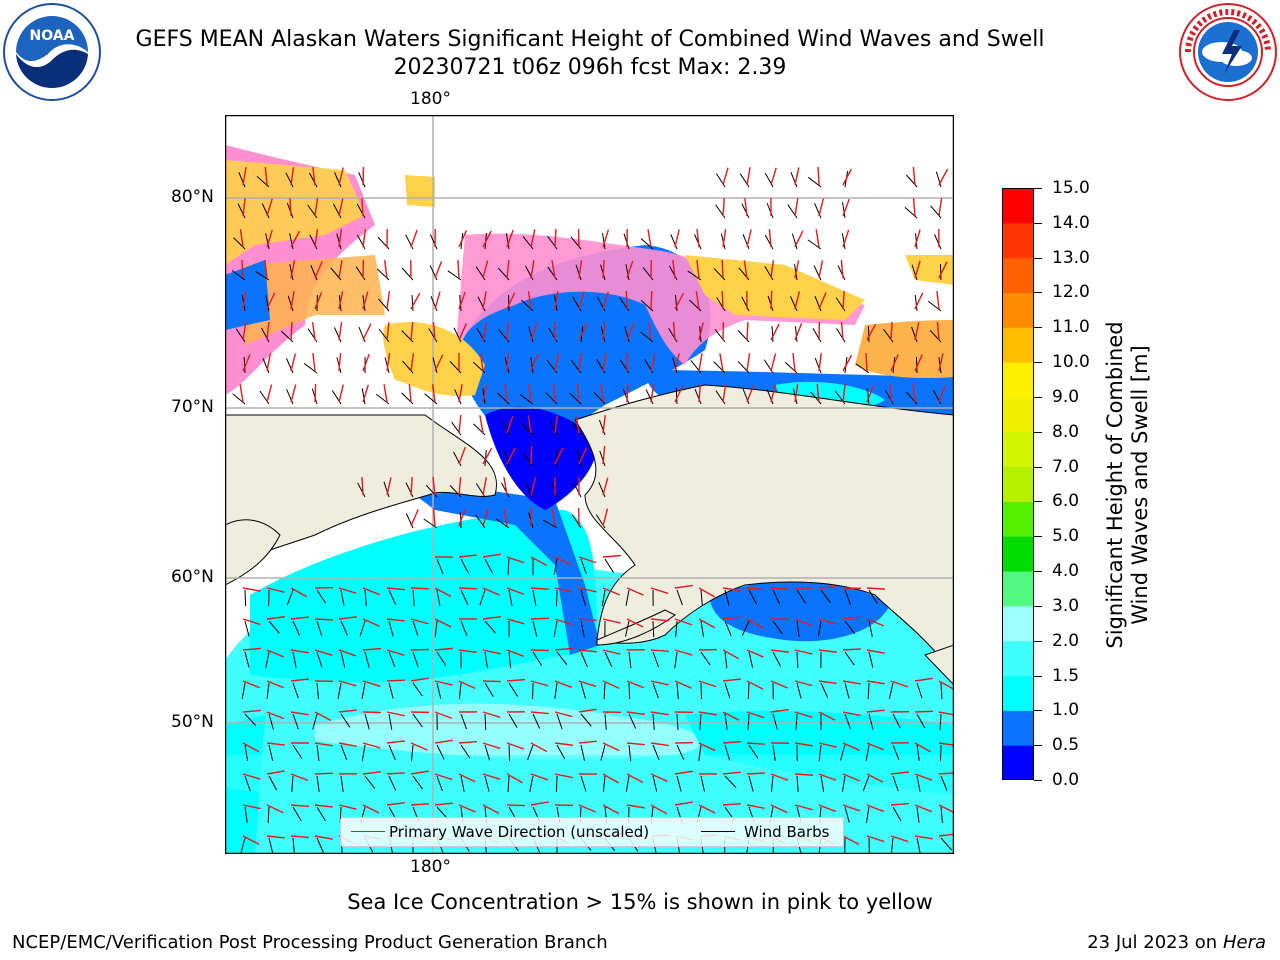 The image size is (1280, 960). Describe the element at coordinates (1038, 746) in the screenshot. I see `colorbar-tick-mark` at that location.